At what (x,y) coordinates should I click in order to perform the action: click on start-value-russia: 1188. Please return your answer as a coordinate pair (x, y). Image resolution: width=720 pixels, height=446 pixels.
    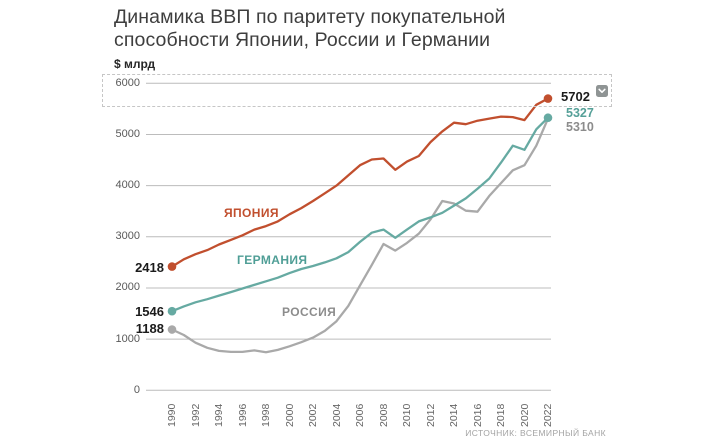
    Looking at the image, I should click on (149, 328).